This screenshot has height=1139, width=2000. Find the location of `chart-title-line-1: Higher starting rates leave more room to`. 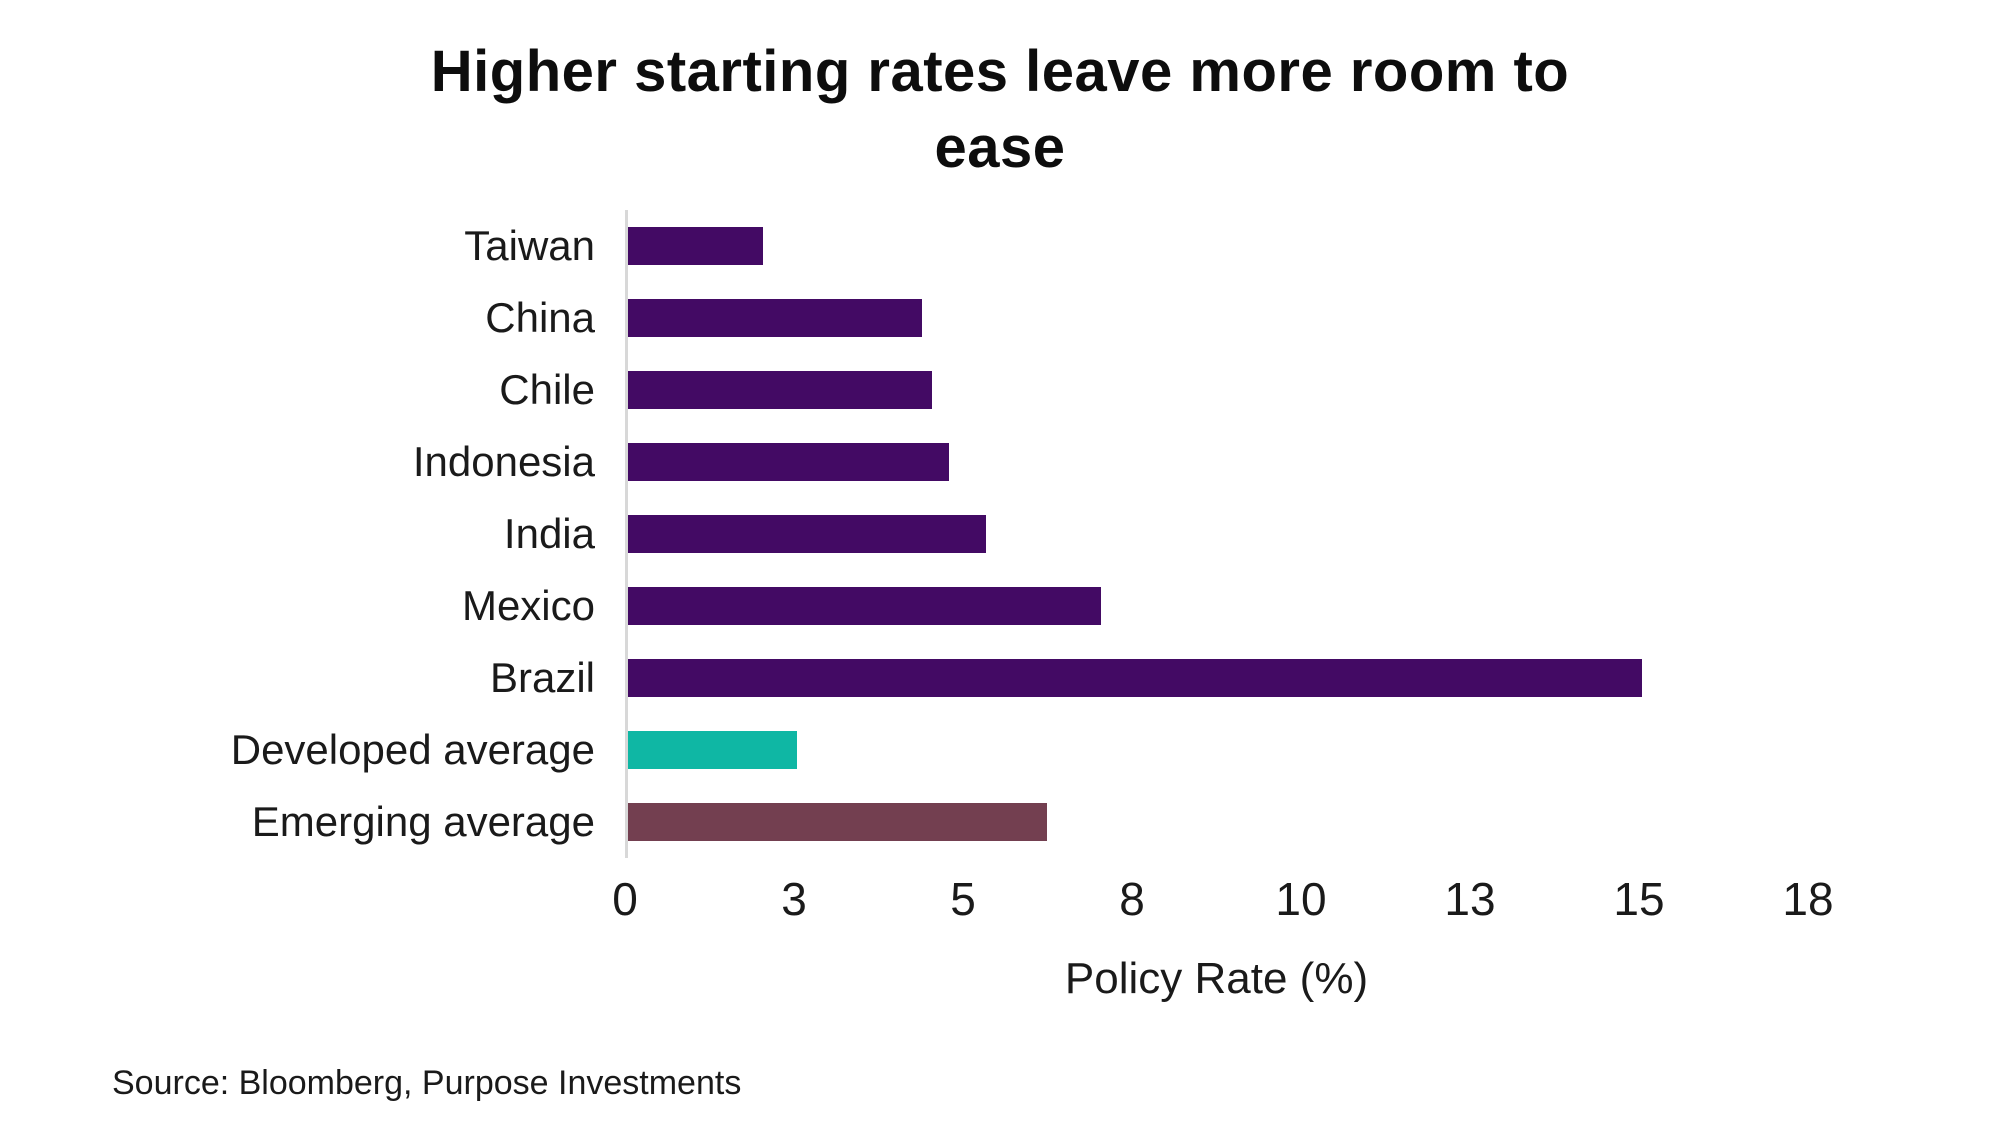

chart-title-line-1: Higher starting rates leave more room to is located at coordinates (1000, 71).